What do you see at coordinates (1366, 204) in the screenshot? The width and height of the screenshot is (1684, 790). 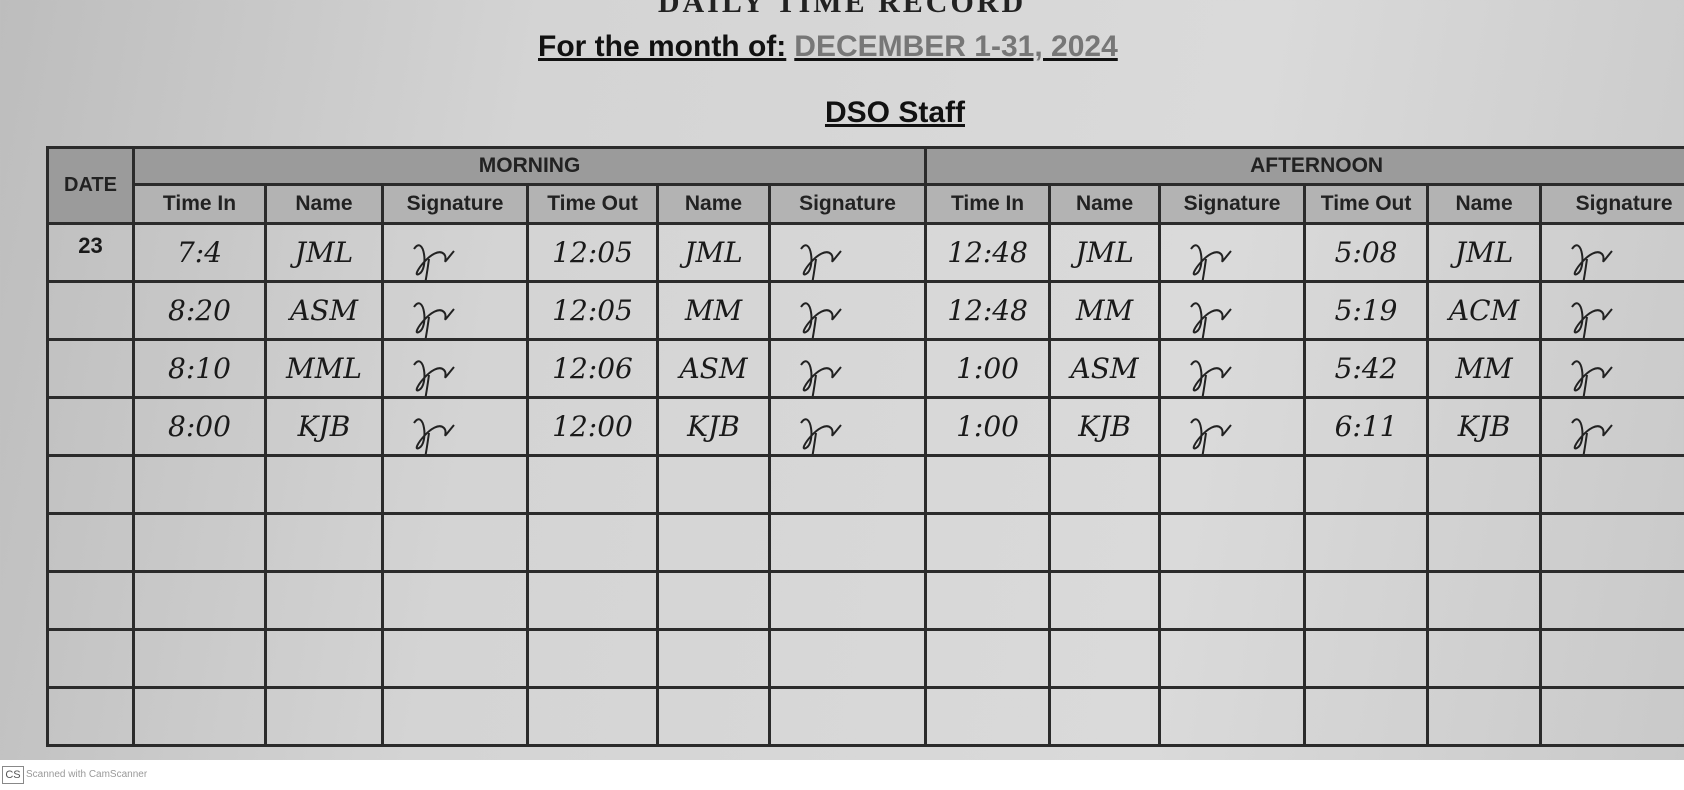 I see `column-header: Time Out` at bounding box center [1366, 204].